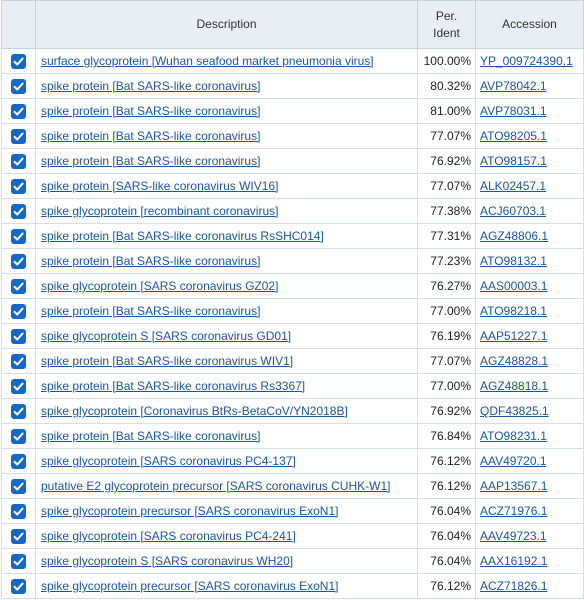 The width and height of the screenshot is (584, 600). I want to click on accession-link: AAV49723.1, so click(513, 536).